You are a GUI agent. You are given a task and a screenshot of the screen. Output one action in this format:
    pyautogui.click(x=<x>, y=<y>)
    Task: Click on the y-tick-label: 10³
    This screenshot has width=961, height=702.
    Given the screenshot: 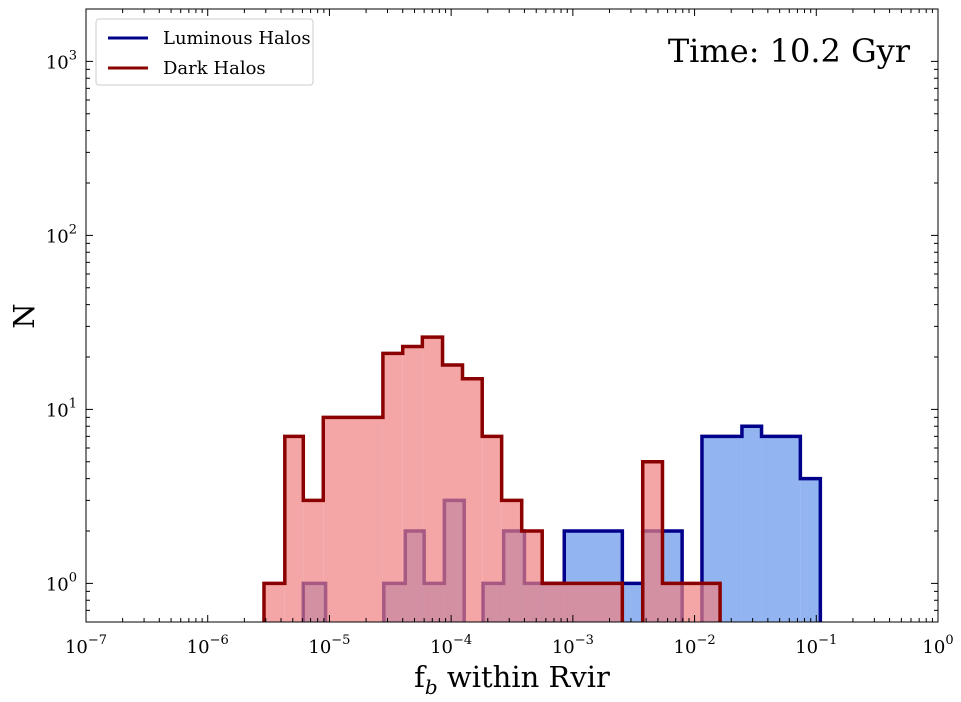 What is the action you would take?
    pyautogui.click(x=61, y=60)
    